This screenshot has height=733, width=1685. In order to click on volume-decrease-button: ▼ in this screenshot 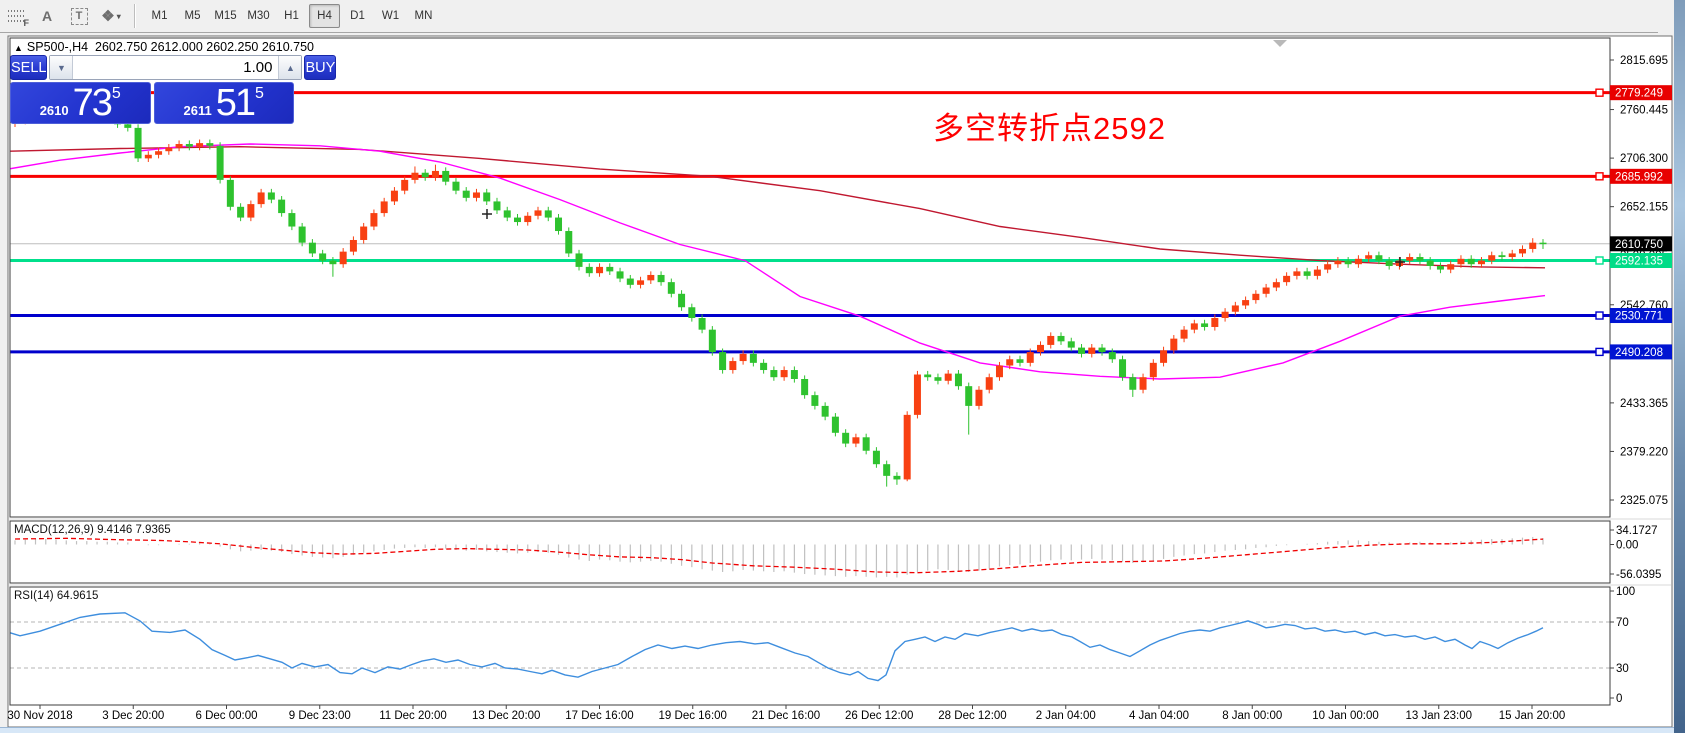, I will do `click(62, 67)`.